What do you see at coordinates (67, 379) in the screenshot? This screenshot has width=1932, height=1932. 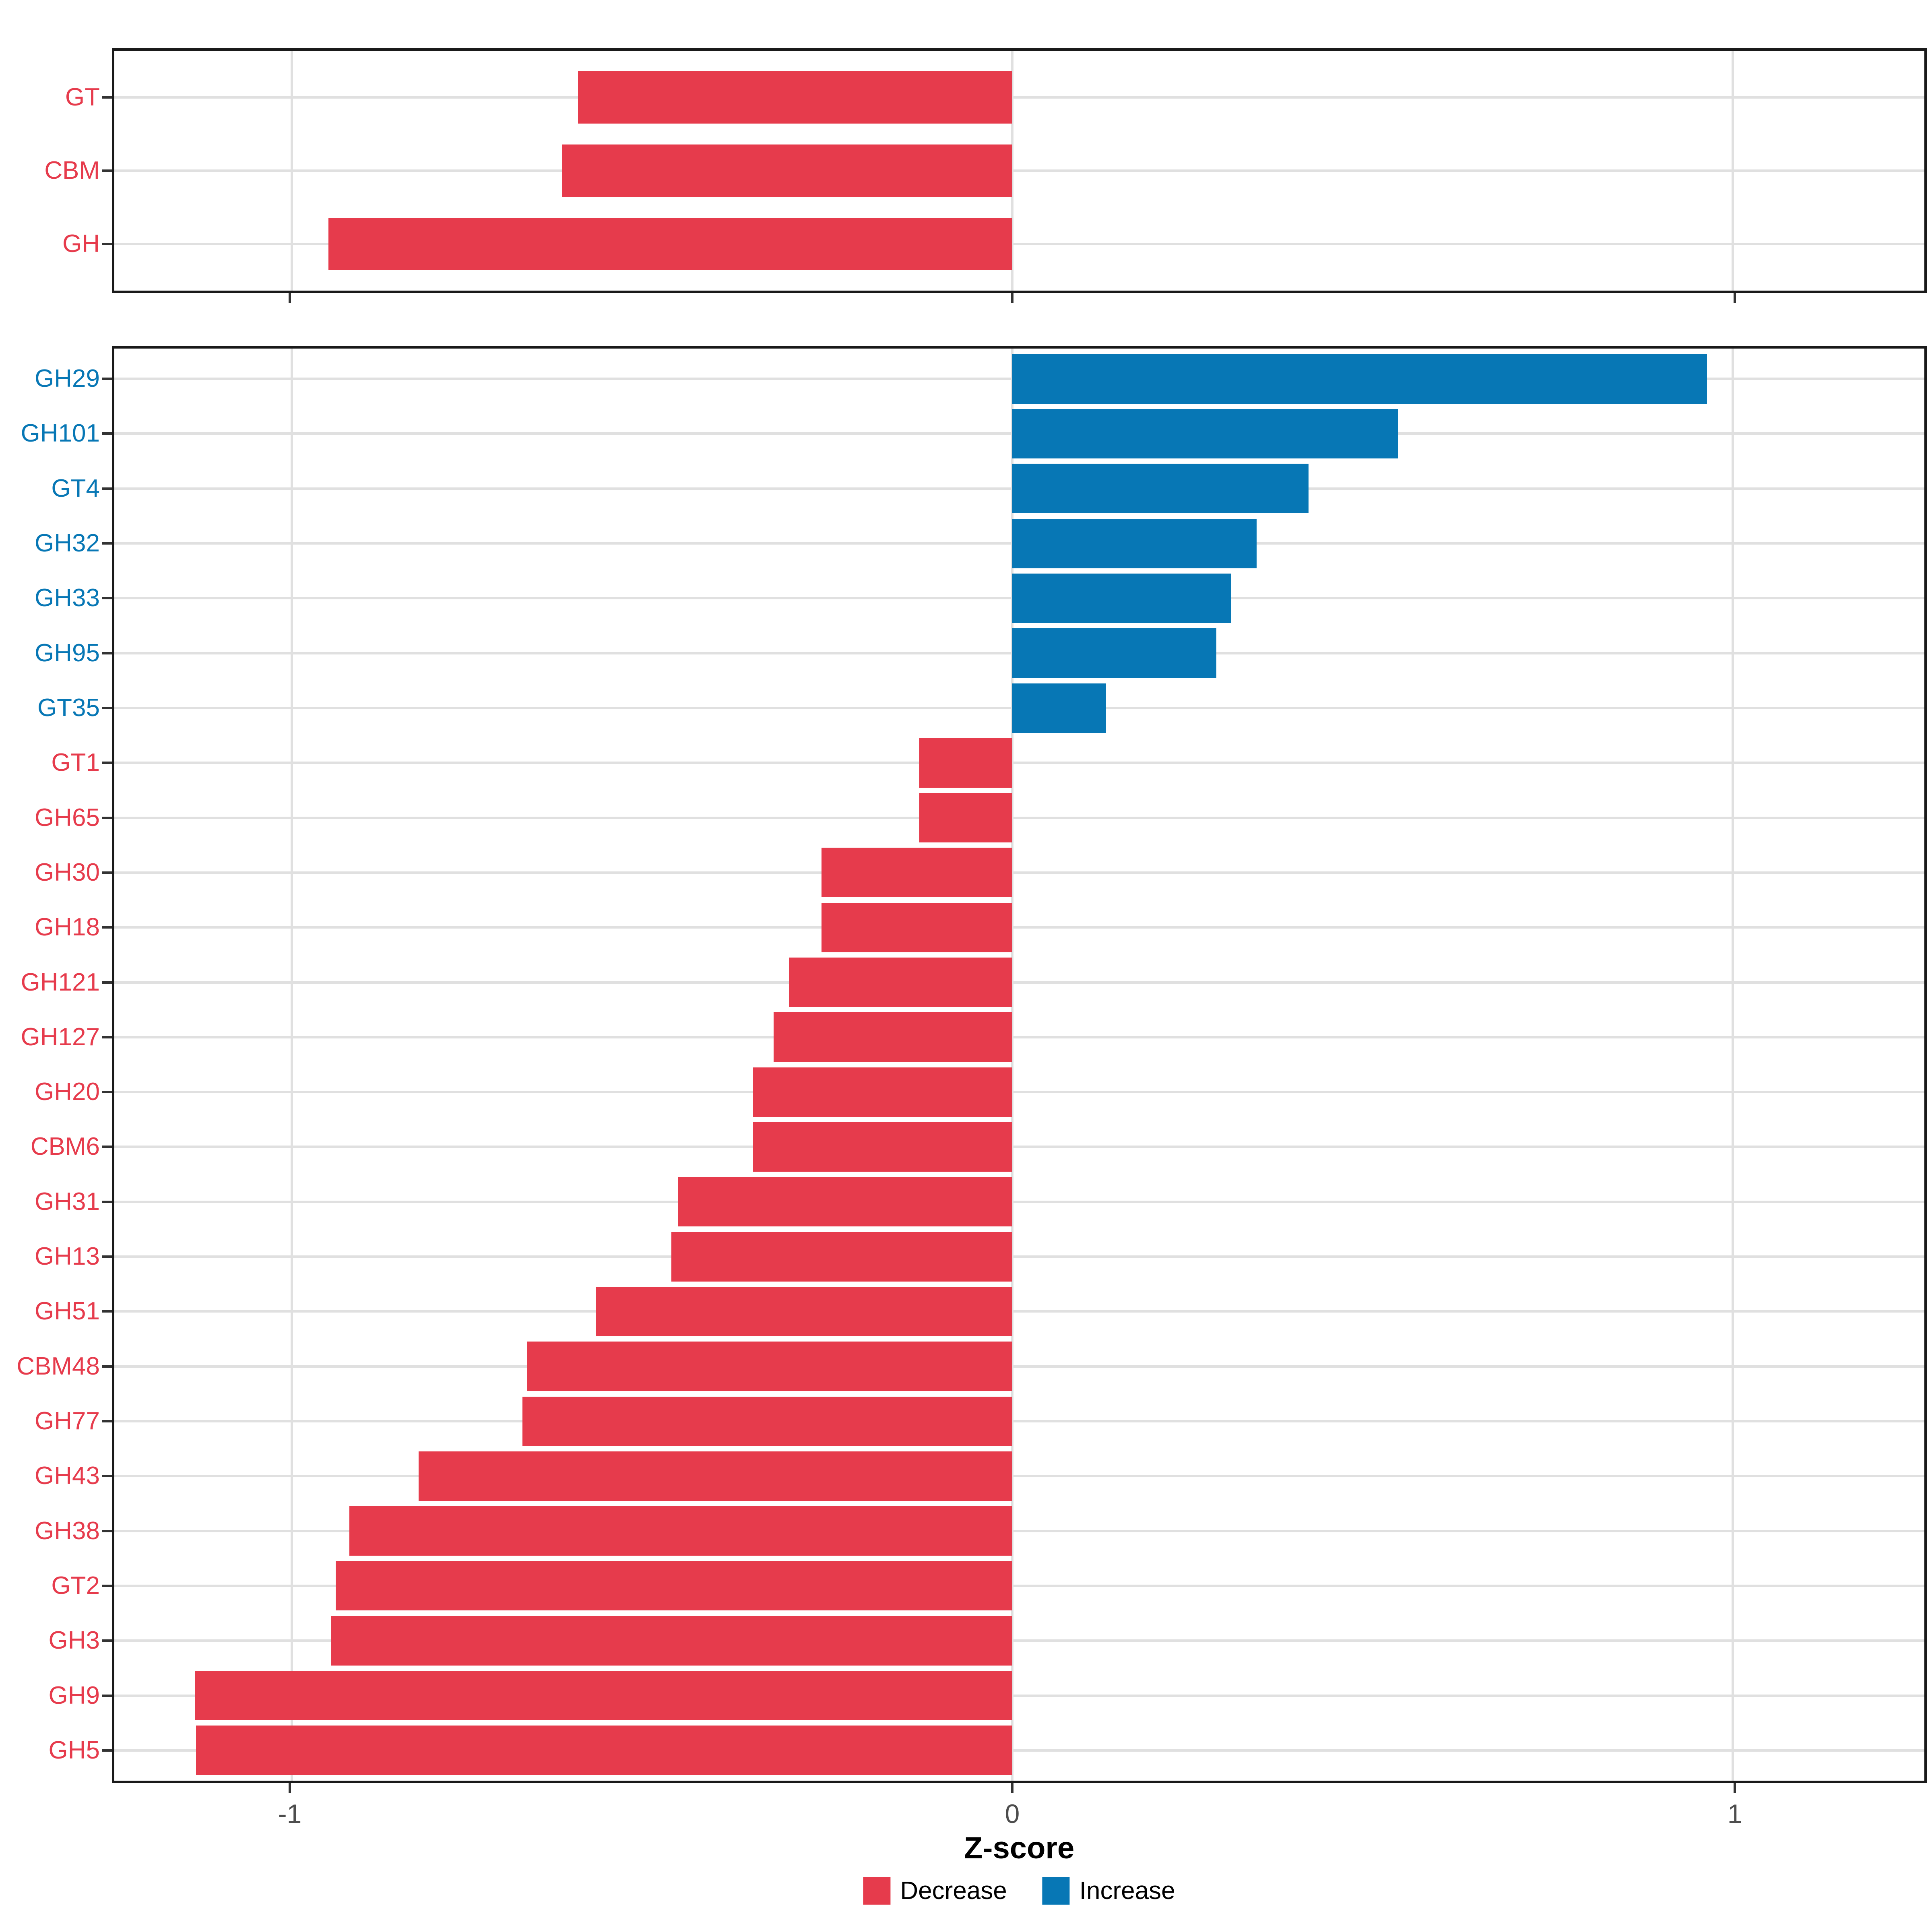 I see `category-label: GH29` at bounding box center [67, 379].